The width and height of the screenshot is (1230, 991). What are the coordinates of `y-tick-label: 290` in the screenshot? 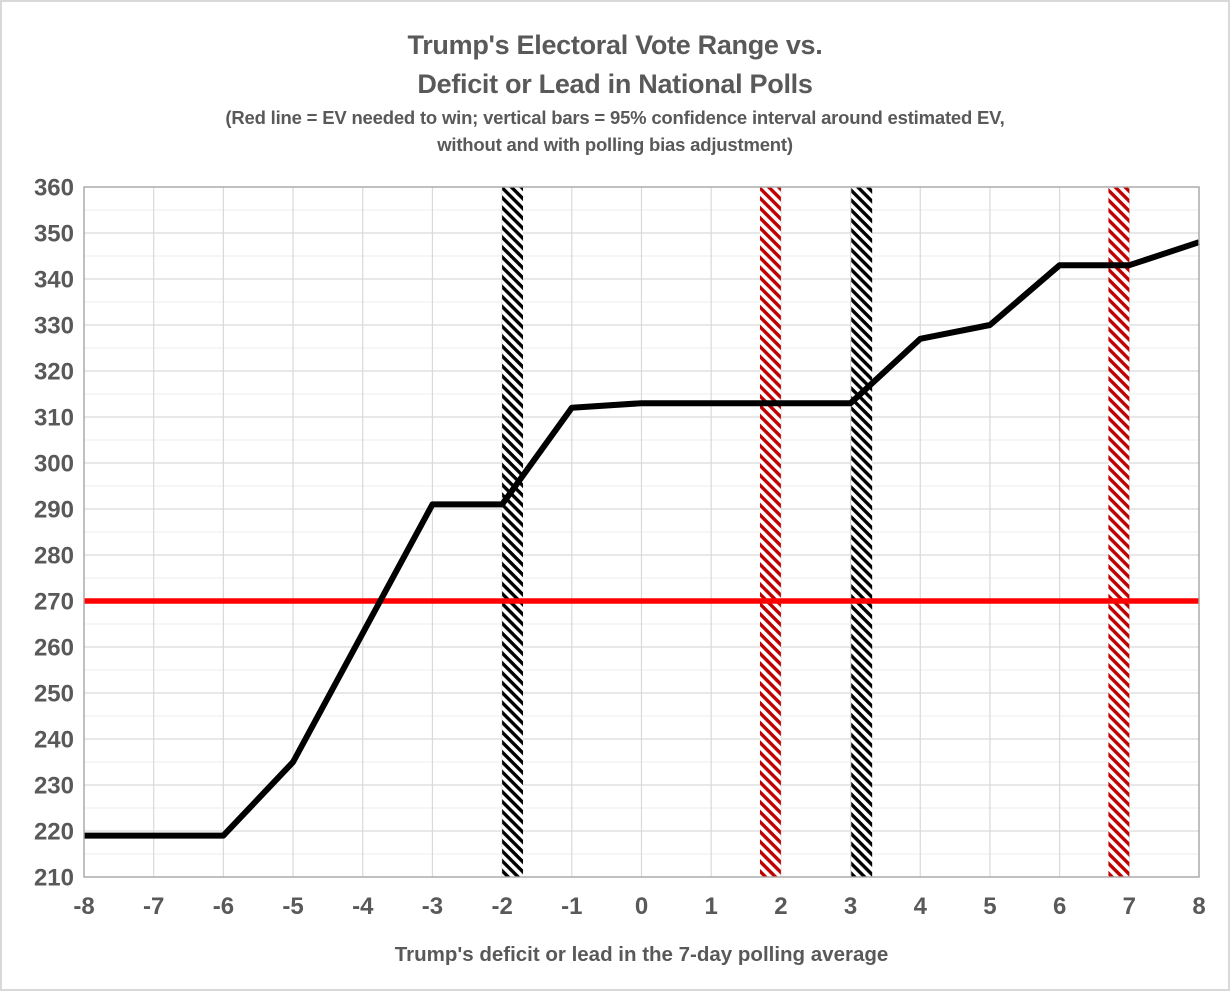 It's located at (54, 510).